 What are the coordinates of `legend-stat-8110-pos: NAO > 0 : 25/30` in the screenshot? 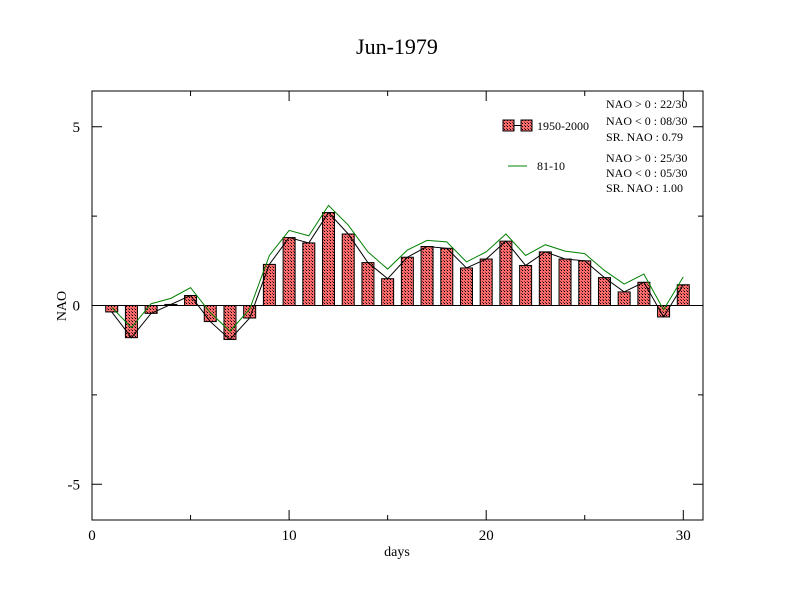 It's located at (646, 158).